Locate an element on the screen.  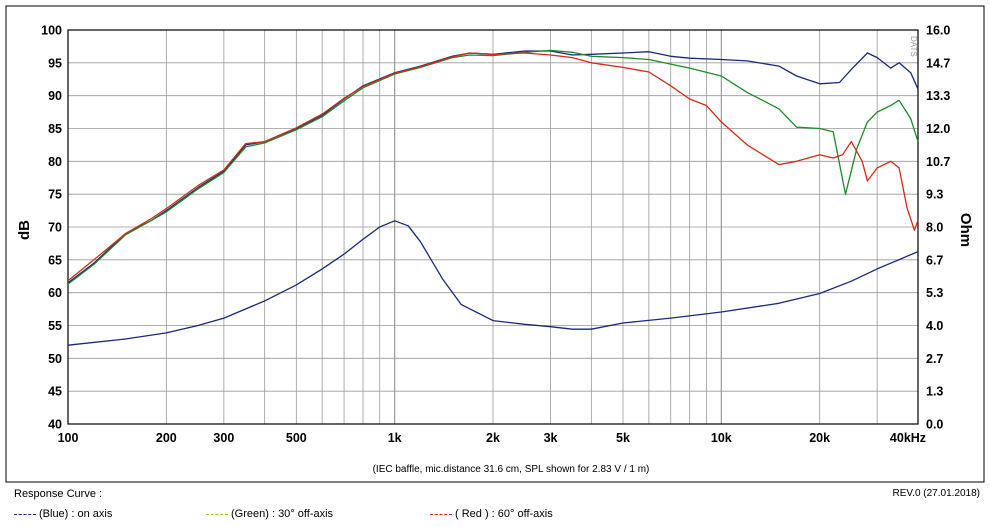
y2-tick-label: 5.3 is located at coordinates (934, 293).